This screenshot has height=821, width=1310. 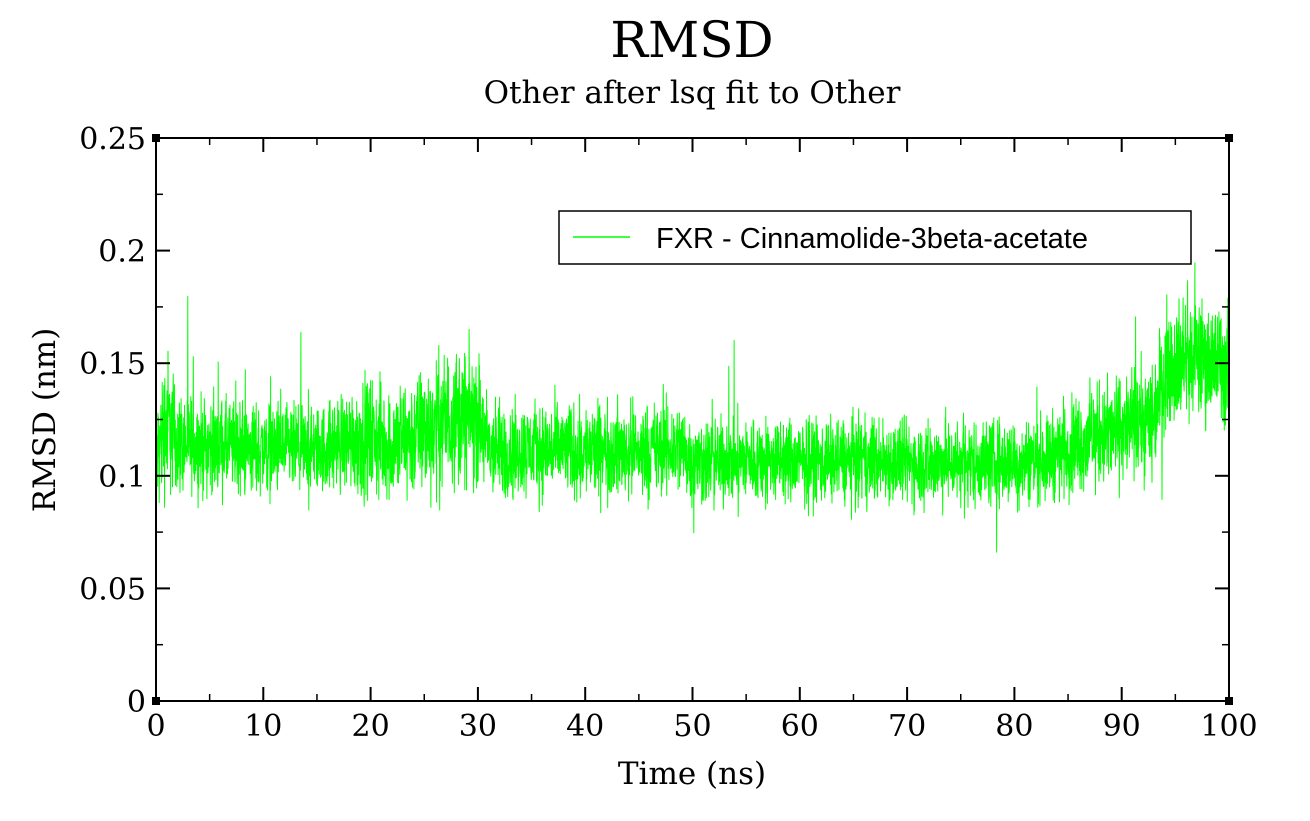 I want to click on x-tick-label: 90, so click(x=1122, y=726).